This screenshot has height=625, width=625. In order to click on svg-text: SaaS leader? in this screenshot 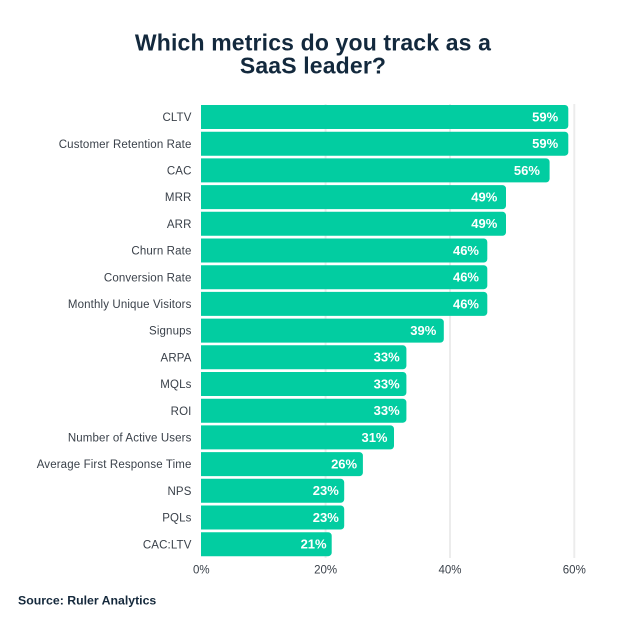, I will do `click(313, 65)`.